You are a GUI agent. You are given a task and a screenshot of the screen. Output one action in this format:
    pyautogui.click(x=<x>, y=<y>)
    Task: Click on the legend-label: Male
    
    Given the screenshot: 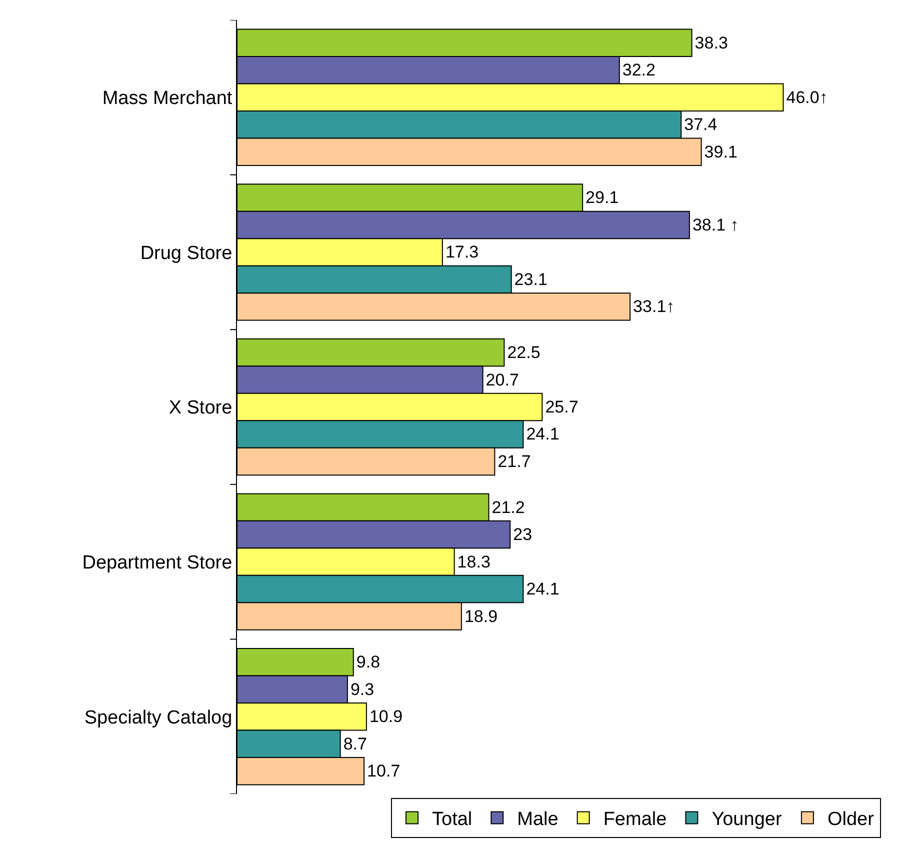 What is the action you would take?
    pyautogui.click(x=537, y=819)
    